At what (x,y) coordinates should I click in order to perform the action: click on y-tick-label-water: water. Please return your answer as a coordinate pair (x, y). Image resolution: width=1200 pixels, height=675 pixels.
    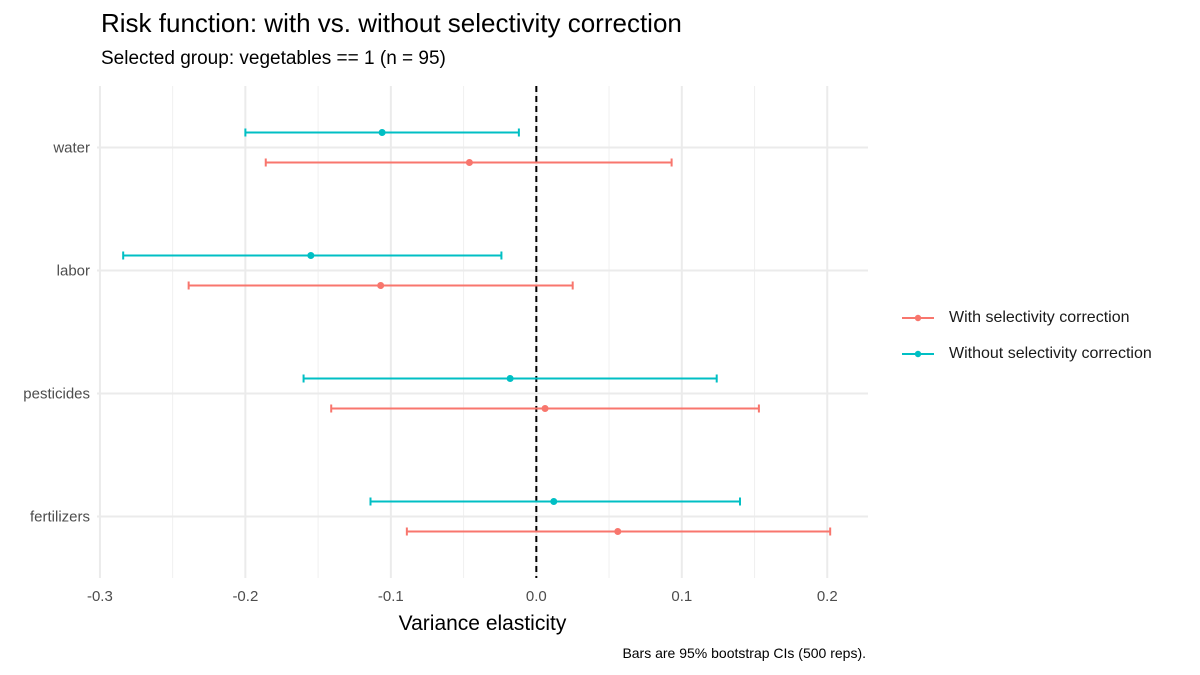
    Looking at the image, I should click on (71, 148).